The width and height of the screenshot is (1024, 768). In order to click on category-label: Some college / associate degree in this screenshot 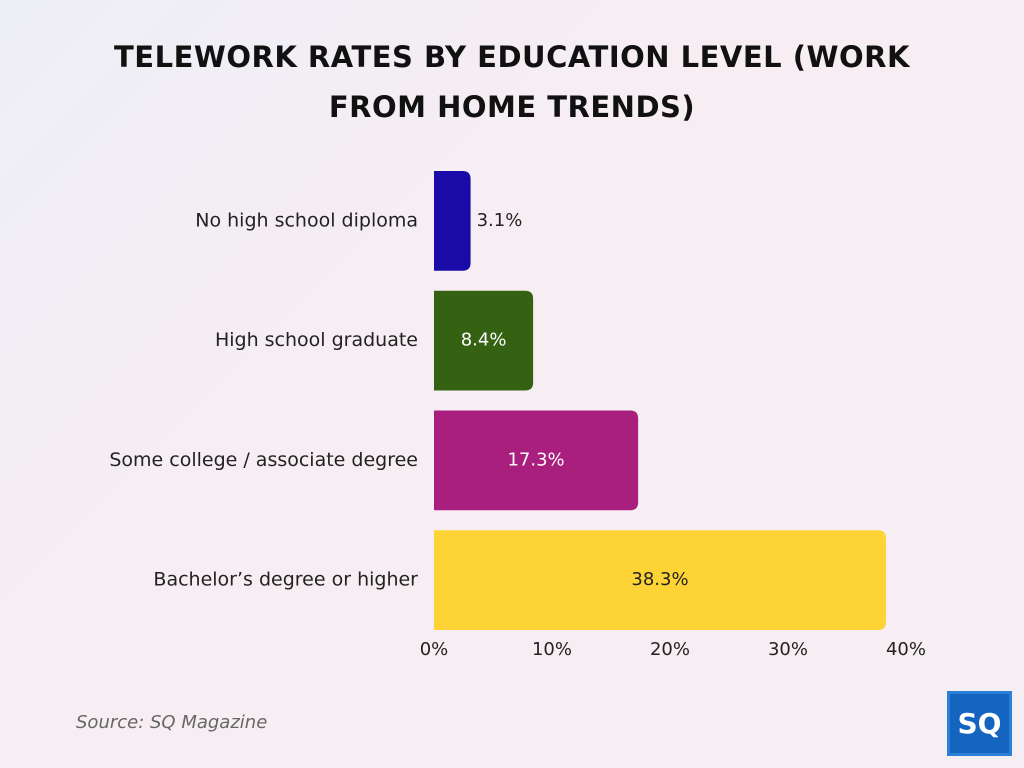, I will do `click(263, 460)`.